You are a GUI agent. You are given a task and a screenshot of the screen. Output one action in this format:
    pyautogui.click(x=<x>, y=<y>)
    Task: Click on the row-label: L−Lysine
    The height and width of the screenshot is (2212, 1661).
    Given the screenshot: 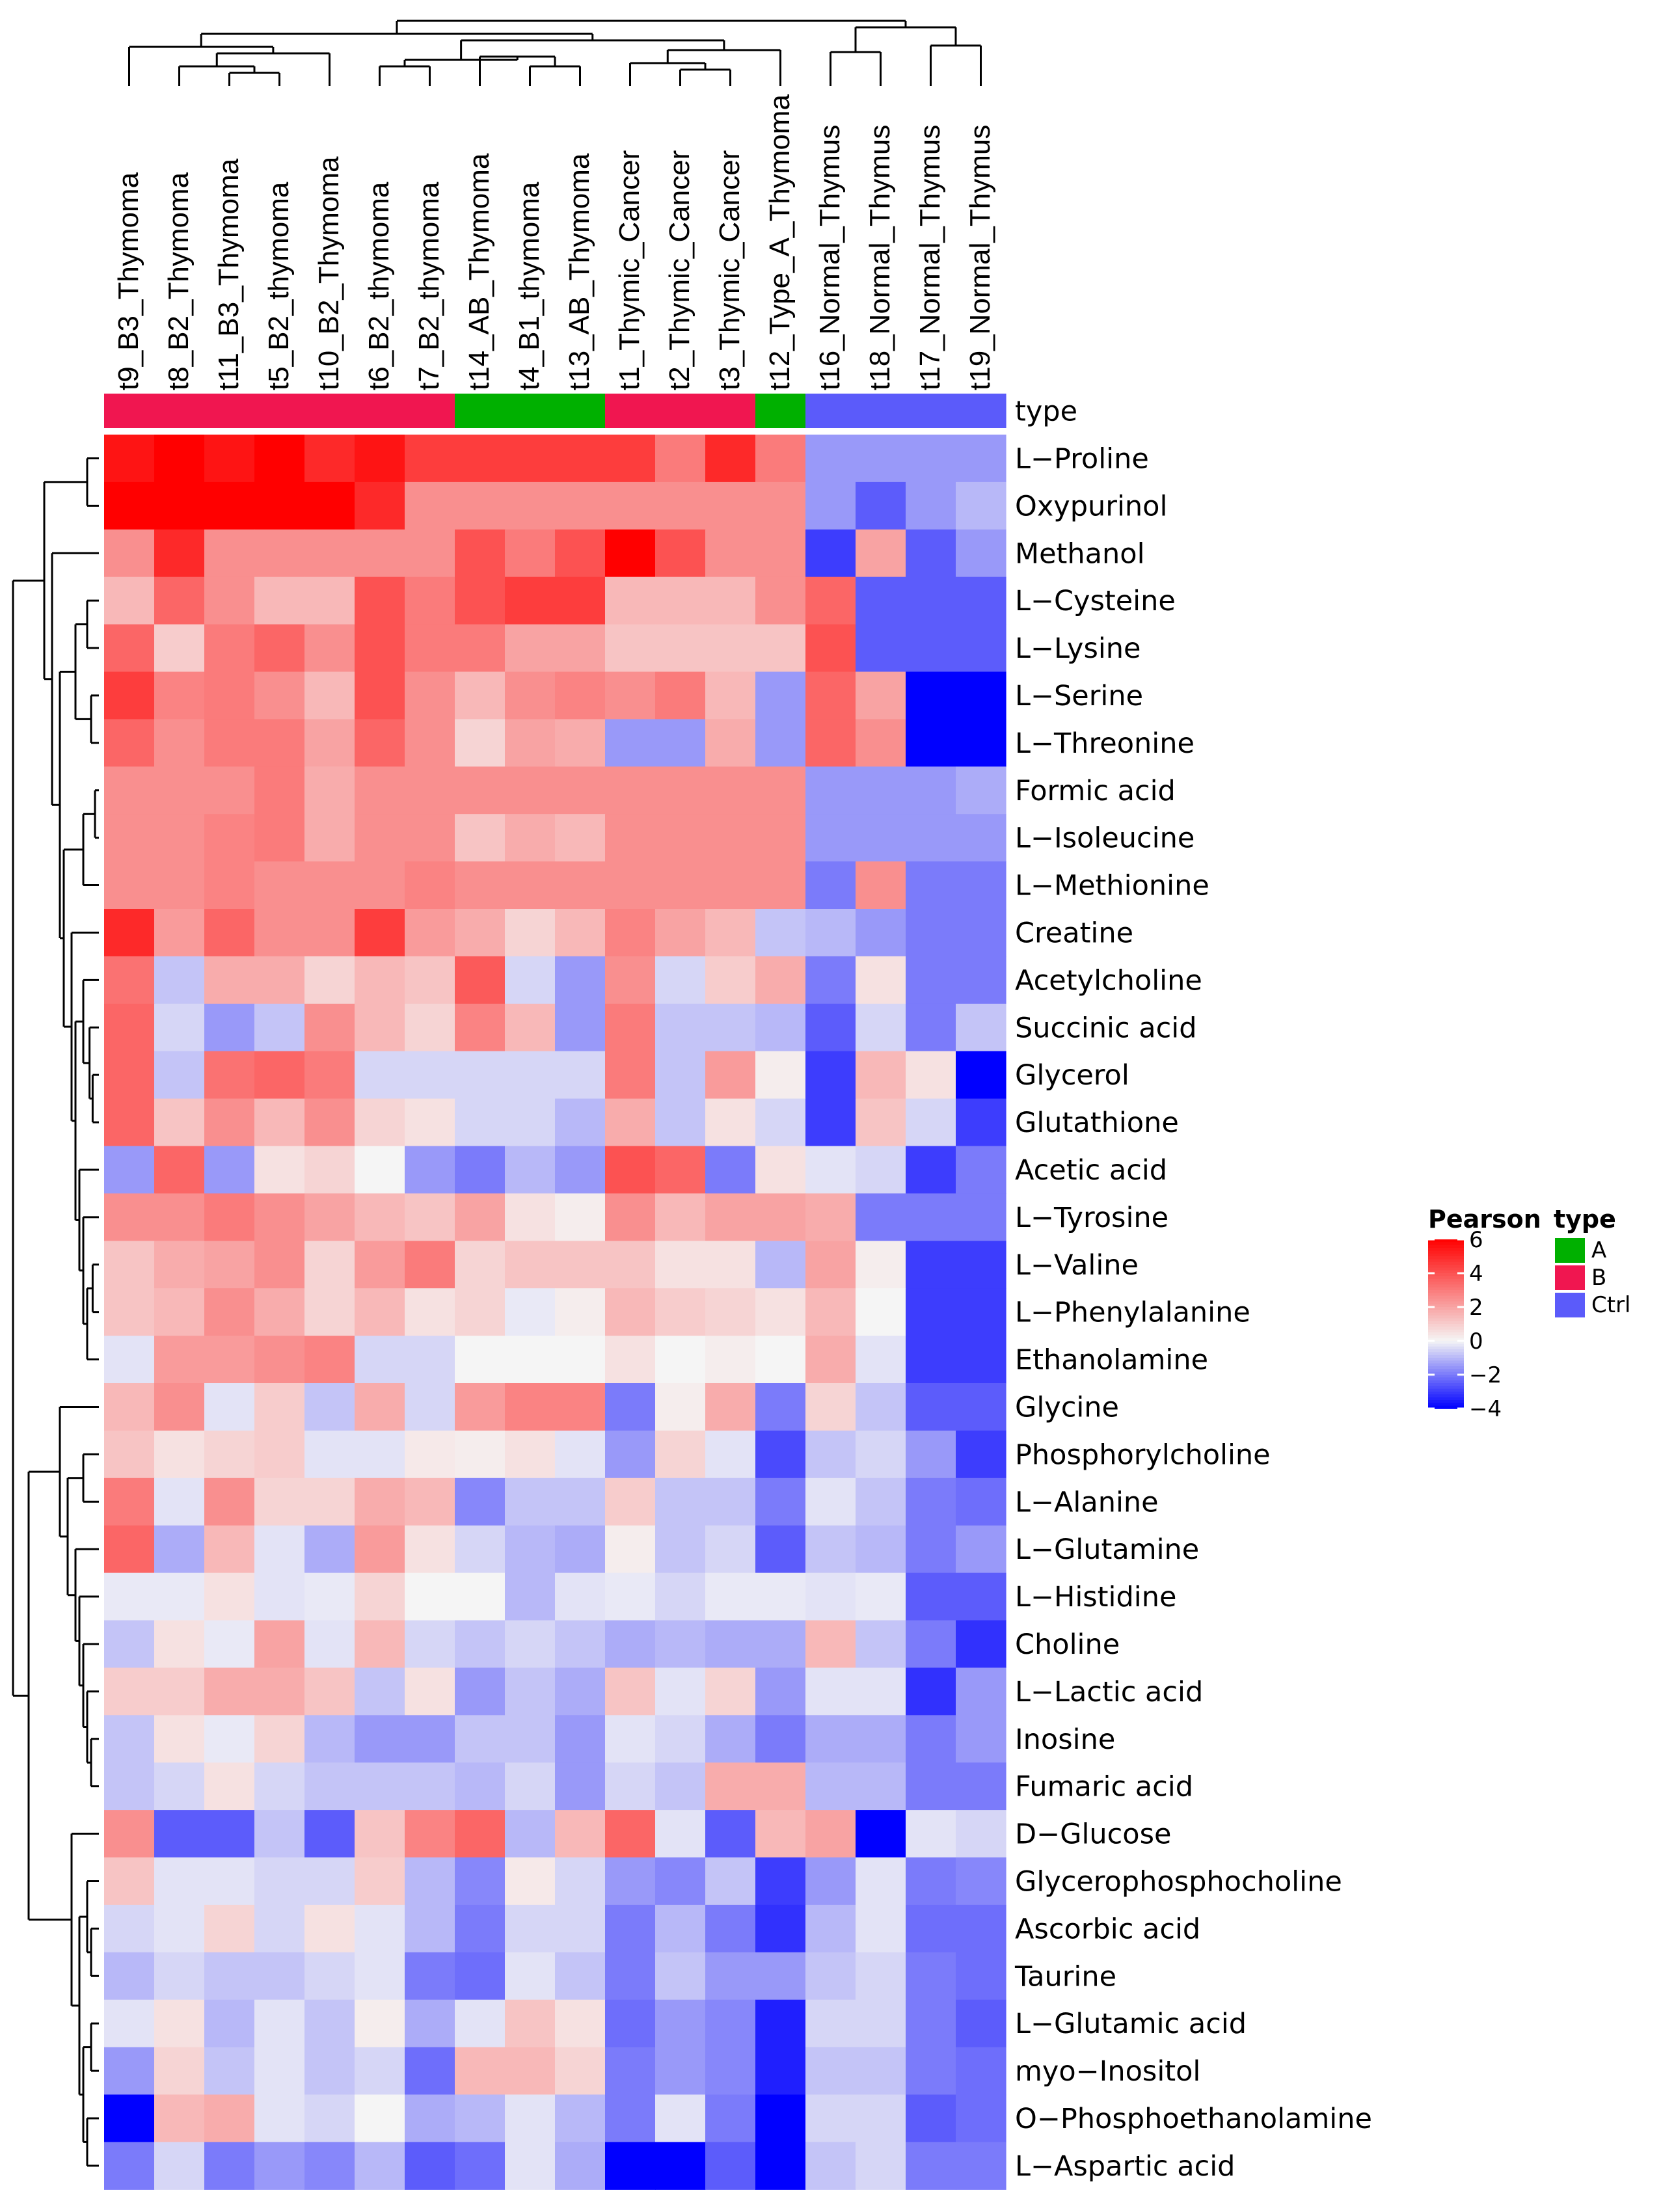 What is the action you would take?
    pyautogui.click(x=1078, y=649)
    